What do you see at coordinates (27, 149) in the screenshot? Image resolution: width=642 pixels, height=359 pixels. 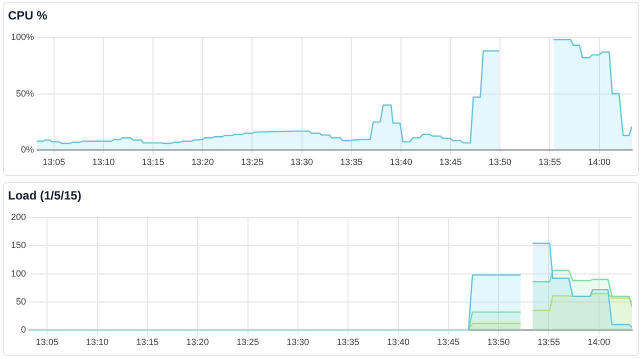 I see `y-tick-label: 0%` at bounding box center [27, 149].